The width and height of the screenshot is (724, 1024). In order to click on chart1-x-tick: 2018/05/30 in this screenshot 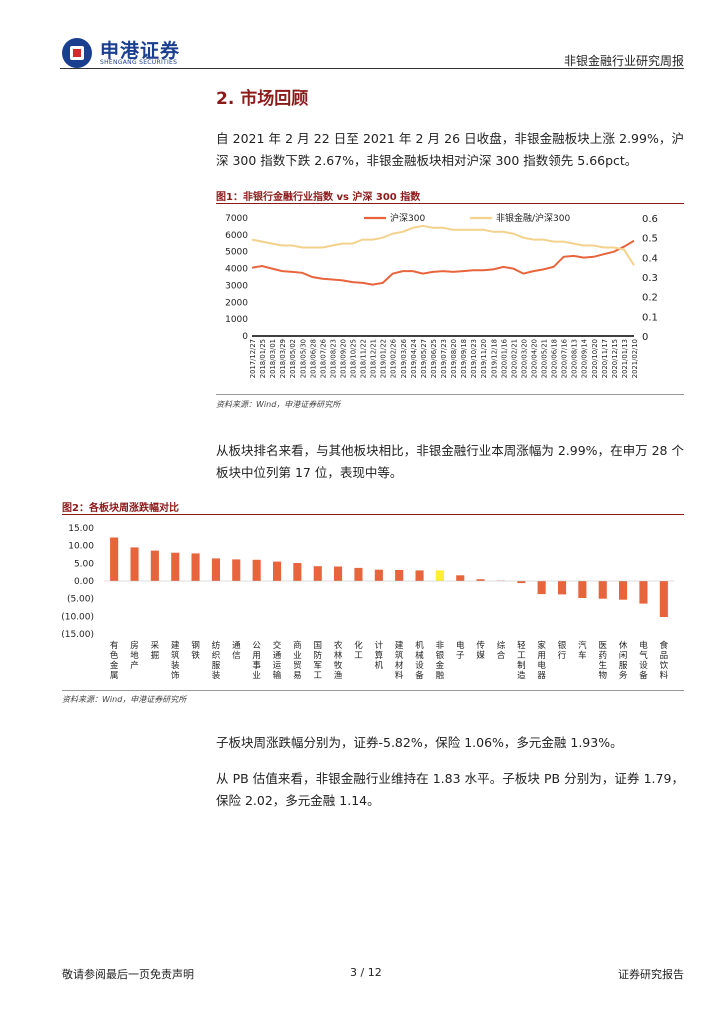, I will do `click(303, 358)`.